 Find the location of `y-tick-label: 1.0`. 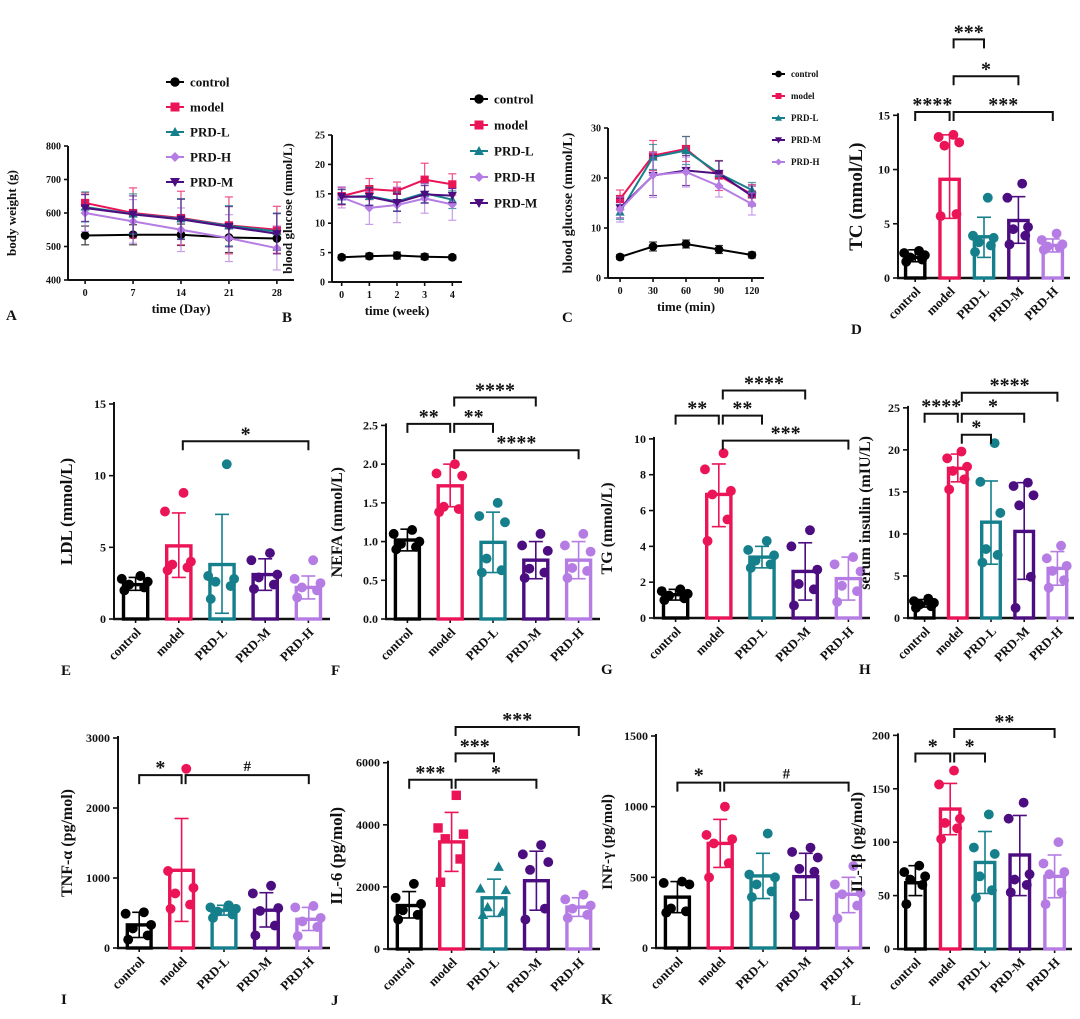

y-tick-label: 1.0 is located at coordinates (370, 542).